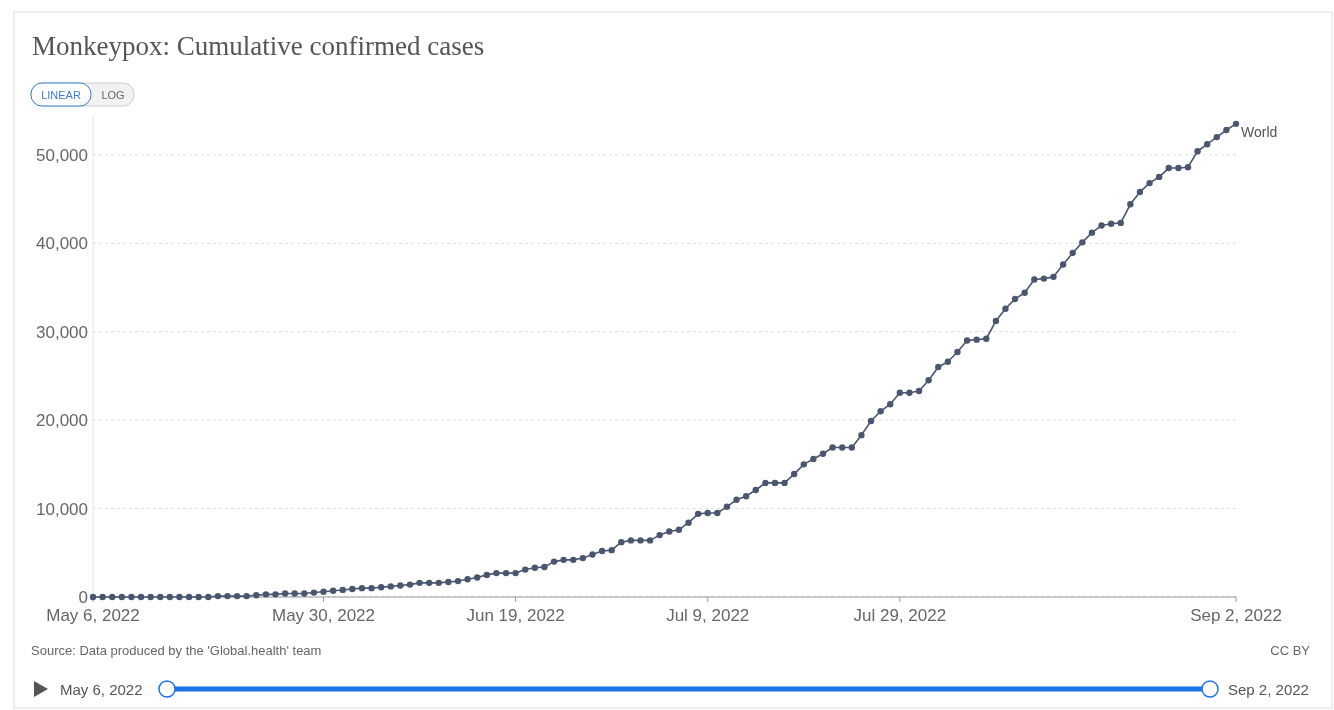 The image size is (1334, 710). I want to click on x-tick-label: Sep 2, 2022, so click(1236, 615).